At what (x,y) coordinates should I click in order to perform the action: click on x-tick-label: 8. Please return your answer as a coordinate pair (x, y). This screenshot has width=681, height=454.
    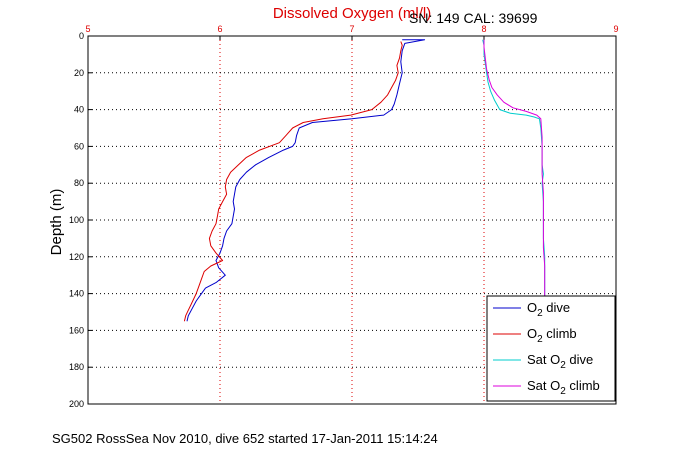
    Looking at the image, I should click on (483, 29).